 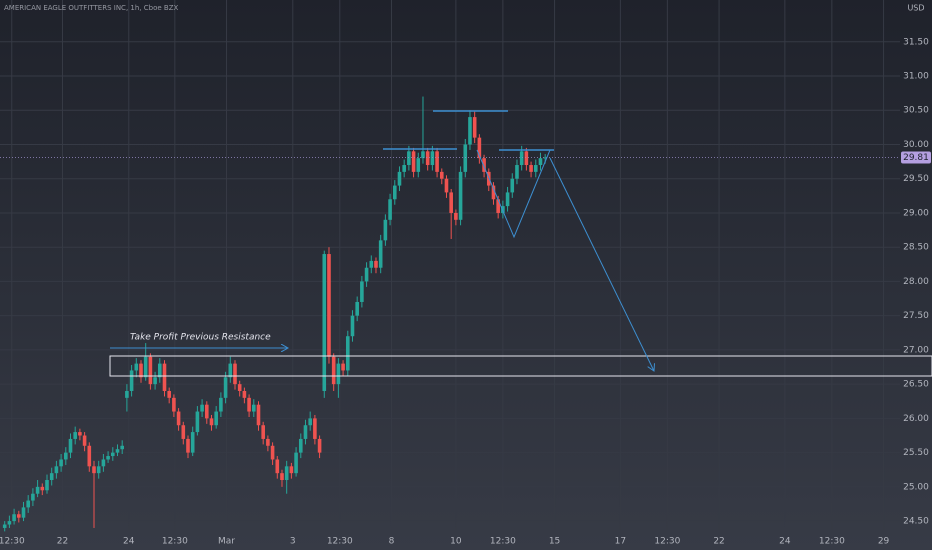 I want to click on x-tick-label: 10, so click(x=456, y=542).